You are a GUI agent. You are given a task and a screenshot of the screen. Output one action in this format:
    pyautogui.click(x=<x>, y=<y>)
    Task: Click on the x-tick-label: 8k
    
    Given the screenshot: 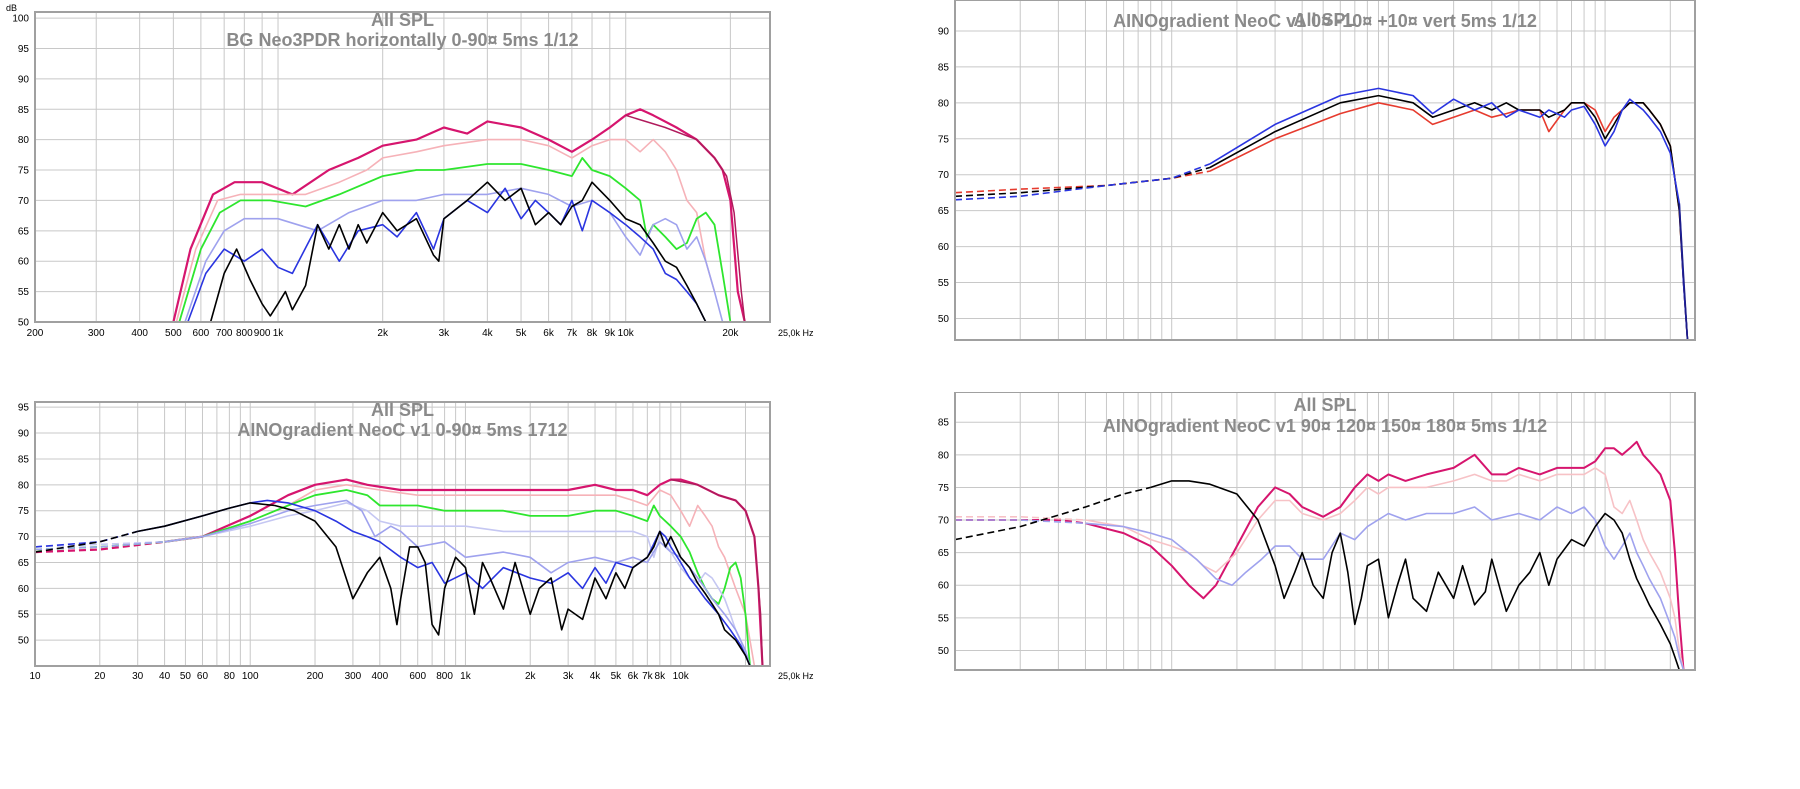 What is the action you would take?
    pyautogui.click(x=593, y=333)
    